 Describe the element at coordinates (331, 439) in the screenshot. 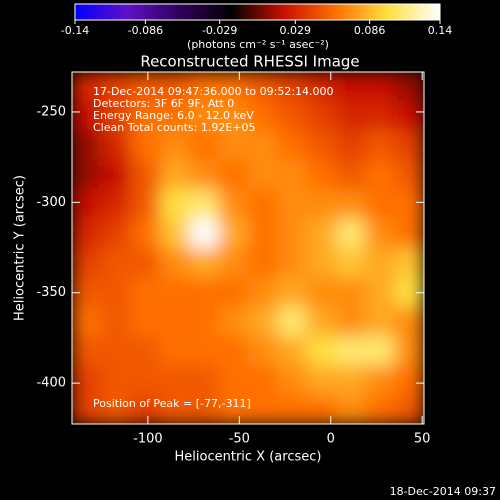

I see `x-tick-label: 0` at that location.